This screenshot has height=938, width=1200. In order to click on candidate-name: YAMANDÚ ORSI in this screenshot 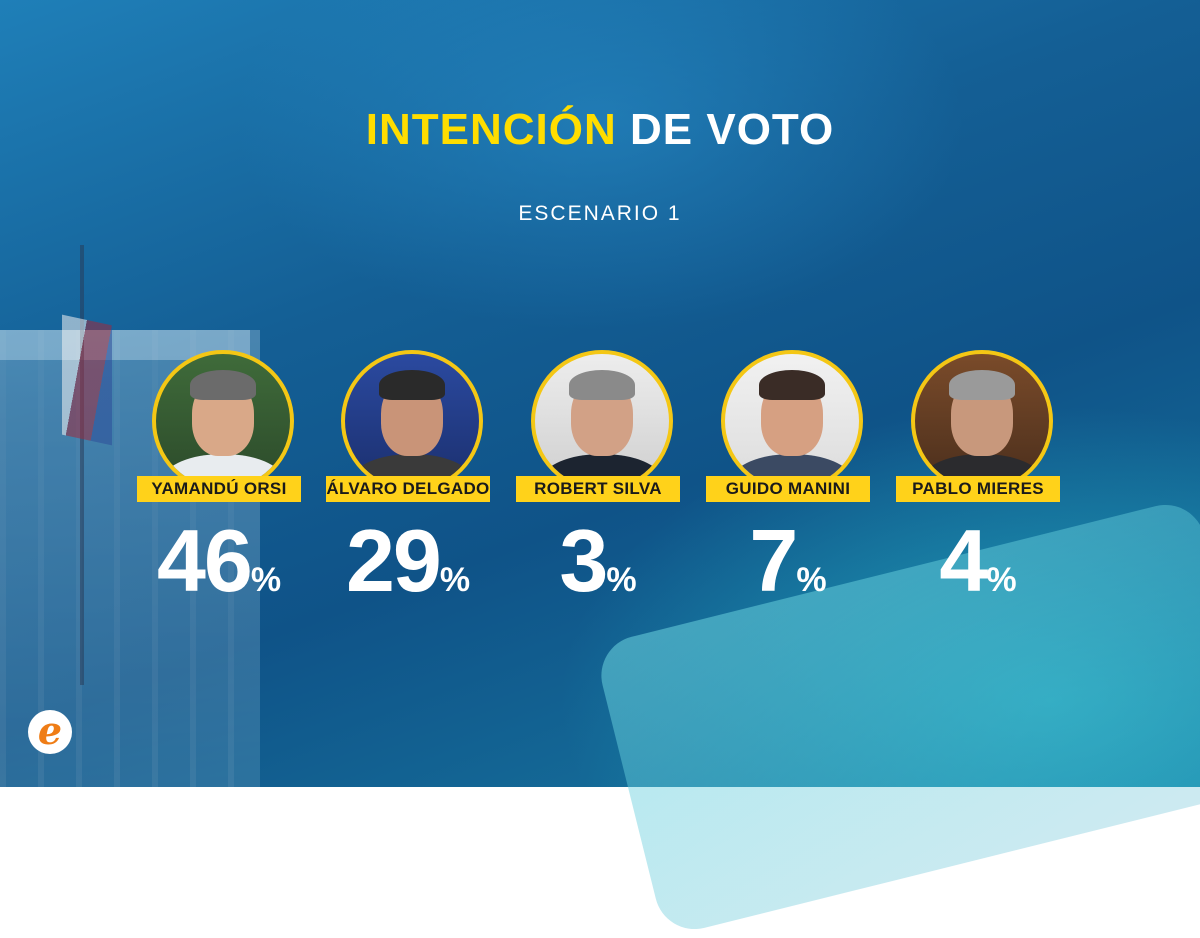, I will do `click(219, 489)`.